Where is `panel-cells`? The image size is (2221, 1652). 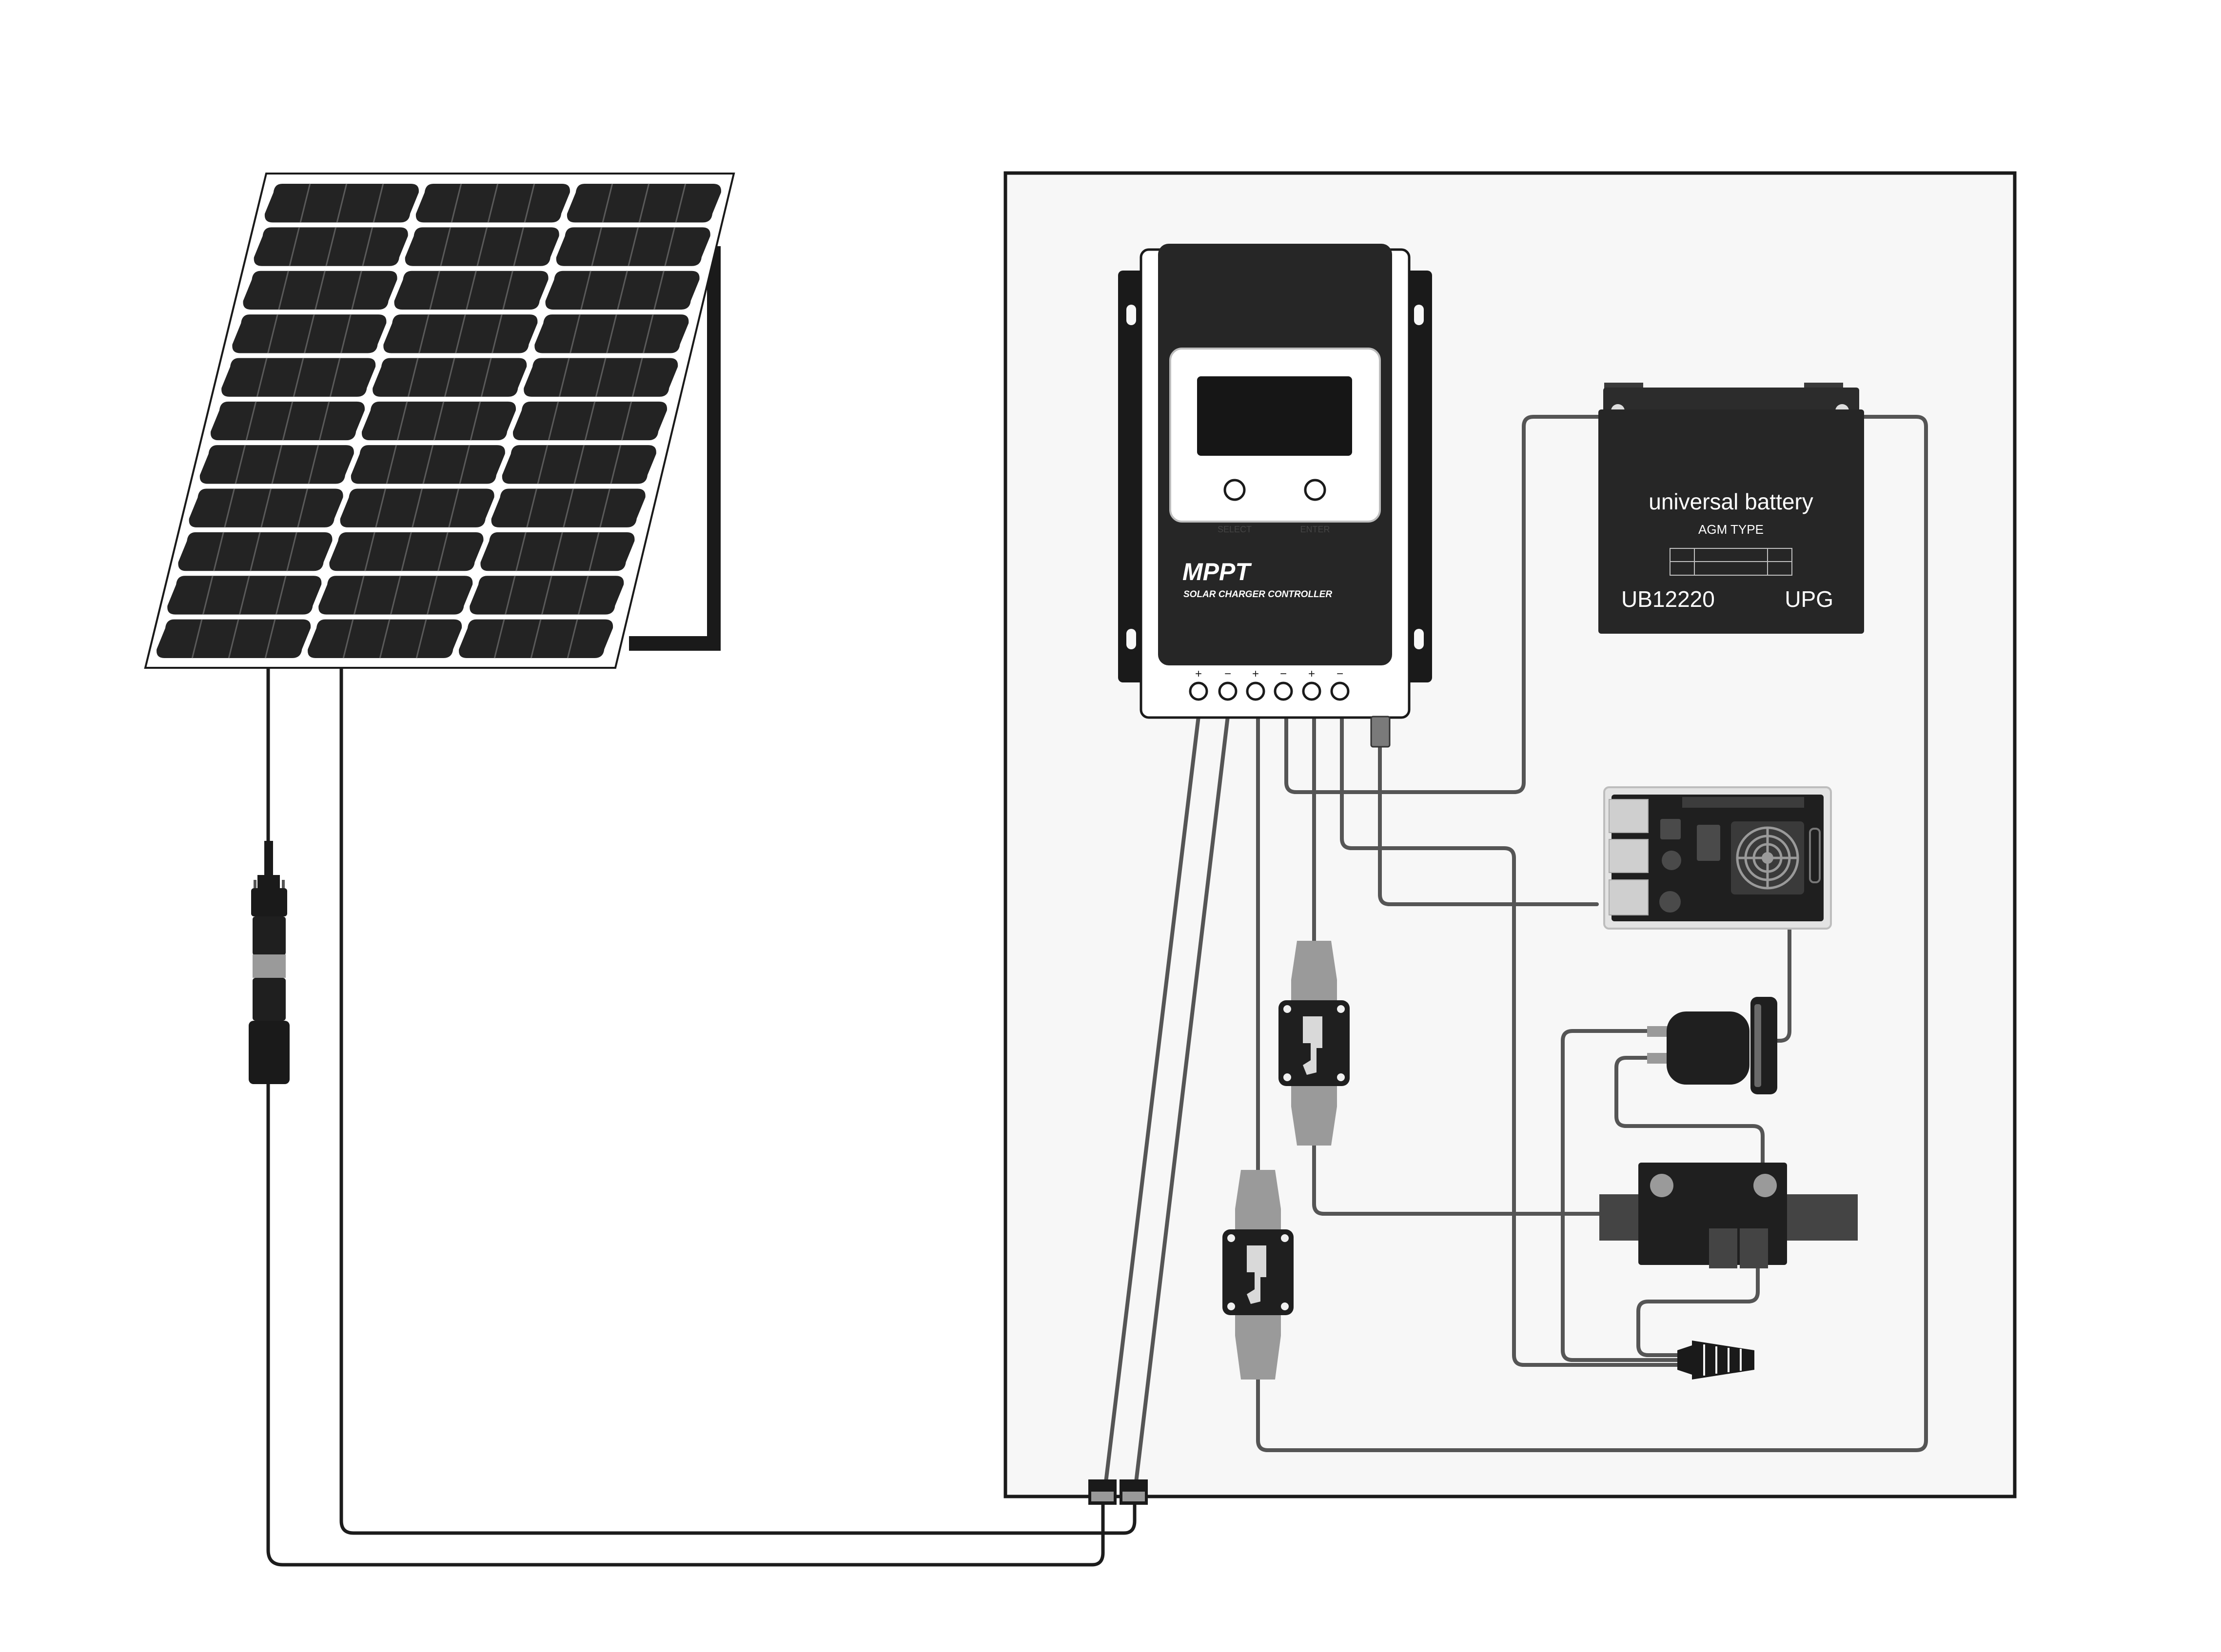 panel-cells is located at coordinates (439, 421).